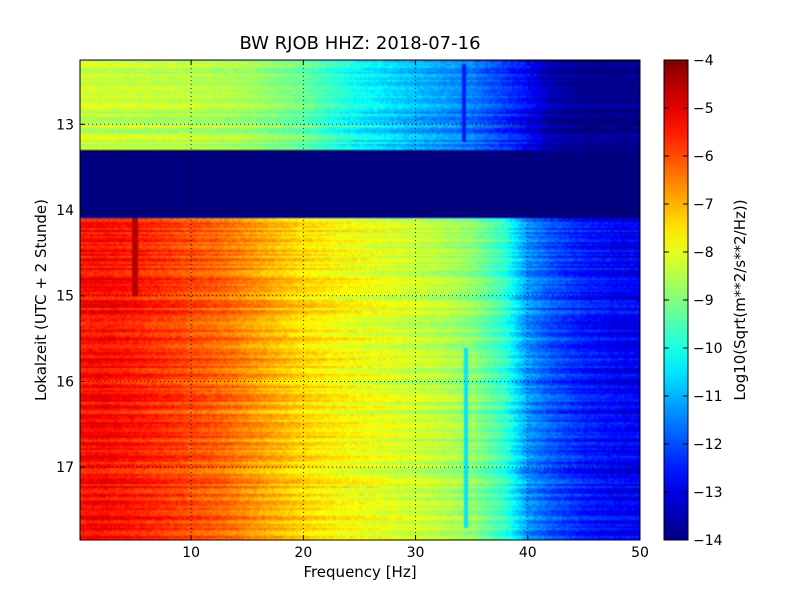 The height and width of the screenshot is (600, 800). I want to click on y-tick-label: 17, so click(65, 468).